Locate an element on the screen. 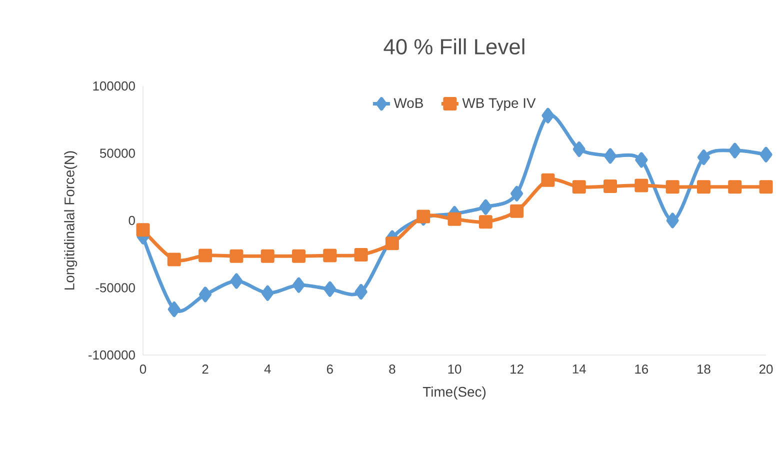  x-tick-label: 4 is located at coordinates (267, 369).